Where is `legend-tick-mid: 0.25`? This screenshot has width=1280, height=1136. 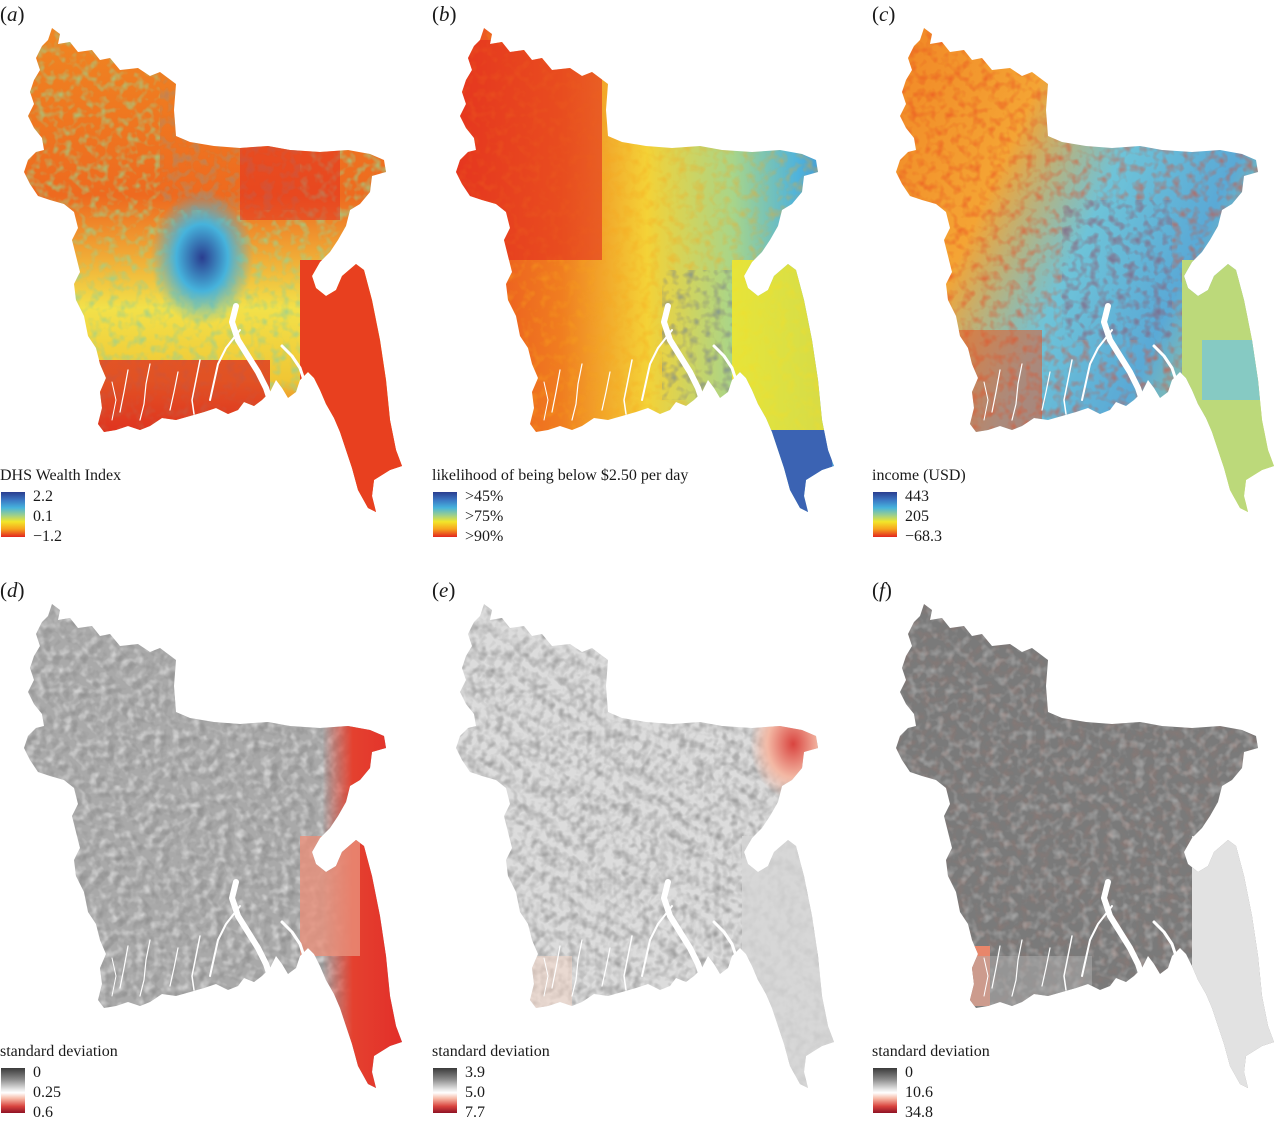
legend-tick-mid: 0.25 is located at coordinates (47, 1092).